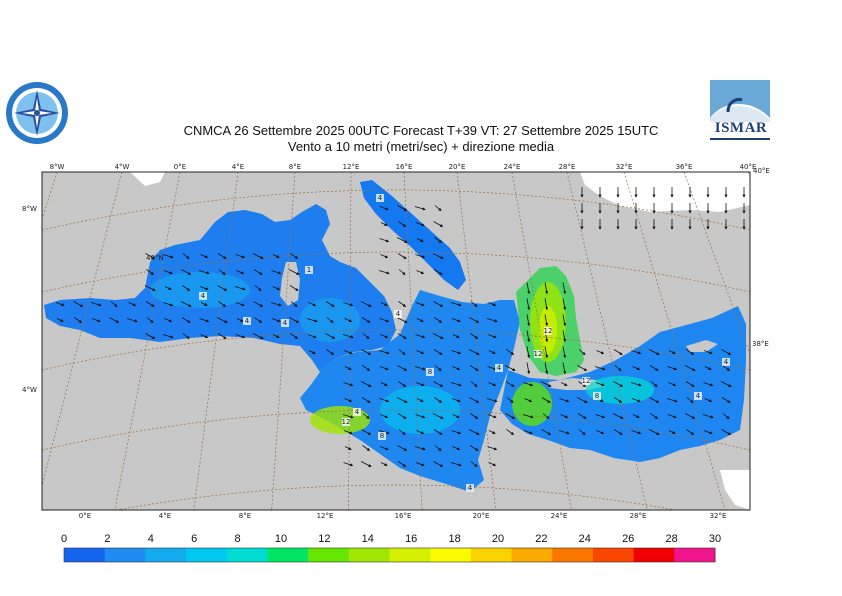  I want to click on contour-label: 4, so click(698, 396).